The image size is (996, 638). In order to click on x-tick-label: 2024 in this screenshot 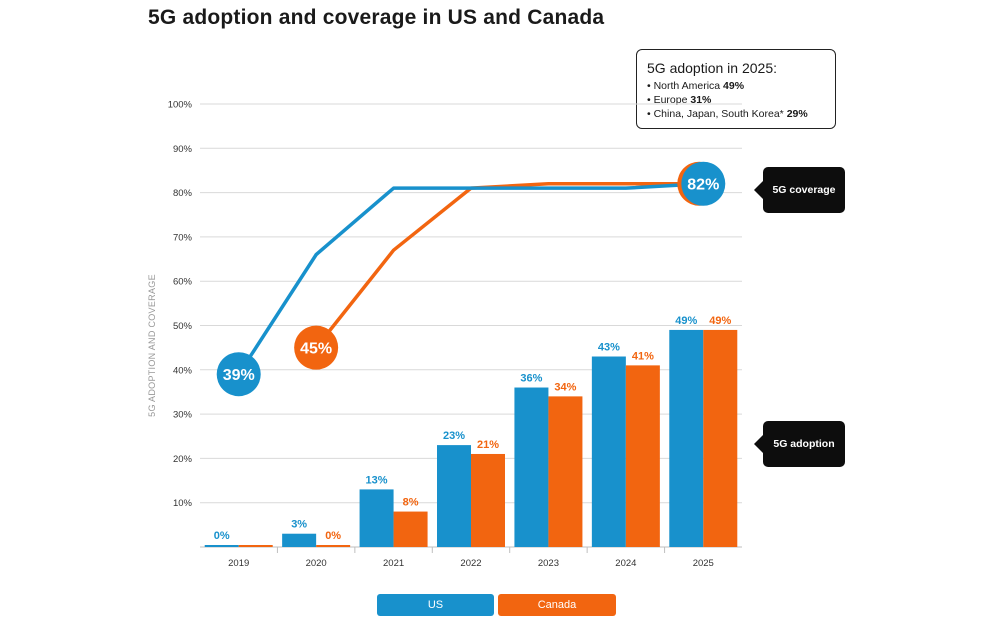, I will do `click(625, 563)`.